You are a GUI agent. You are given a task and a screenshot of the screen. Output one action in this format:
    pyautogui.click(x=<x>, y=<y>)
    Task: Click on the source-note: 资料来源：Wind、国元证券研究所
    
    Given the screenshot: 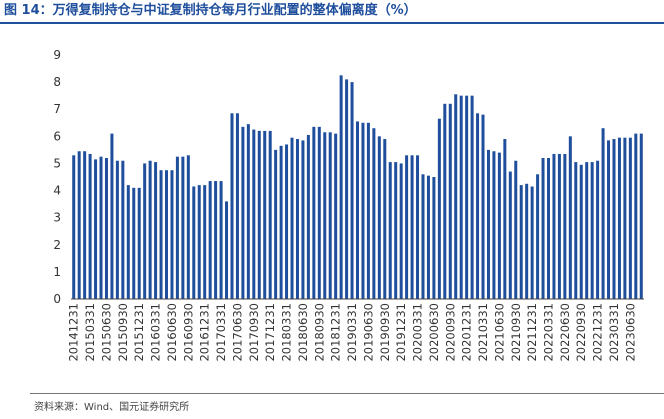 What is the action you would take?
    pyautogui.click(x=112, y=407)
    